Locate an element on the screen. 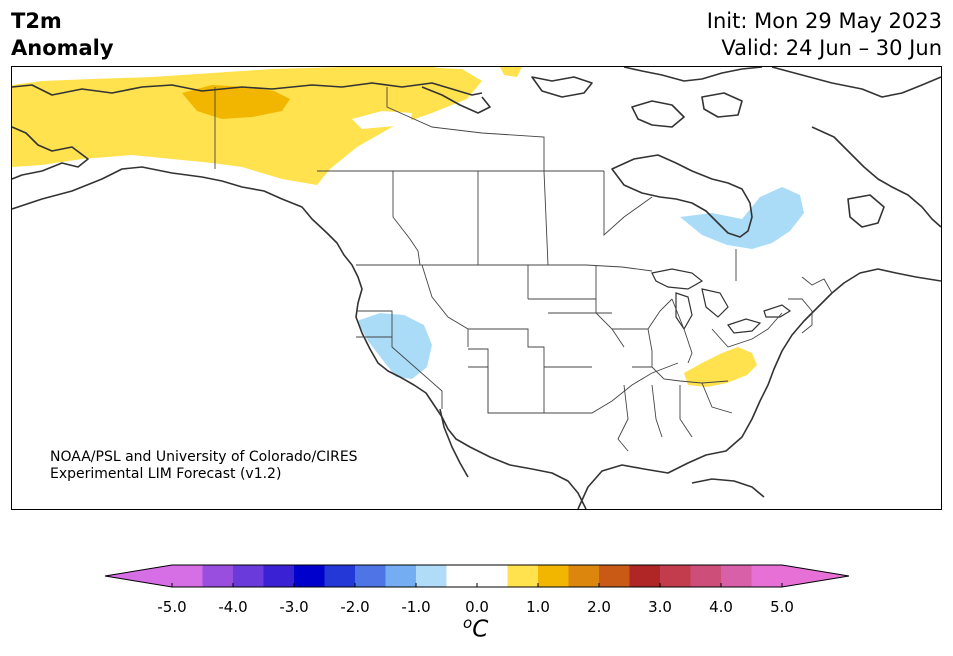  map-title: T2m Anomaly is located at coordinates (62, 35).